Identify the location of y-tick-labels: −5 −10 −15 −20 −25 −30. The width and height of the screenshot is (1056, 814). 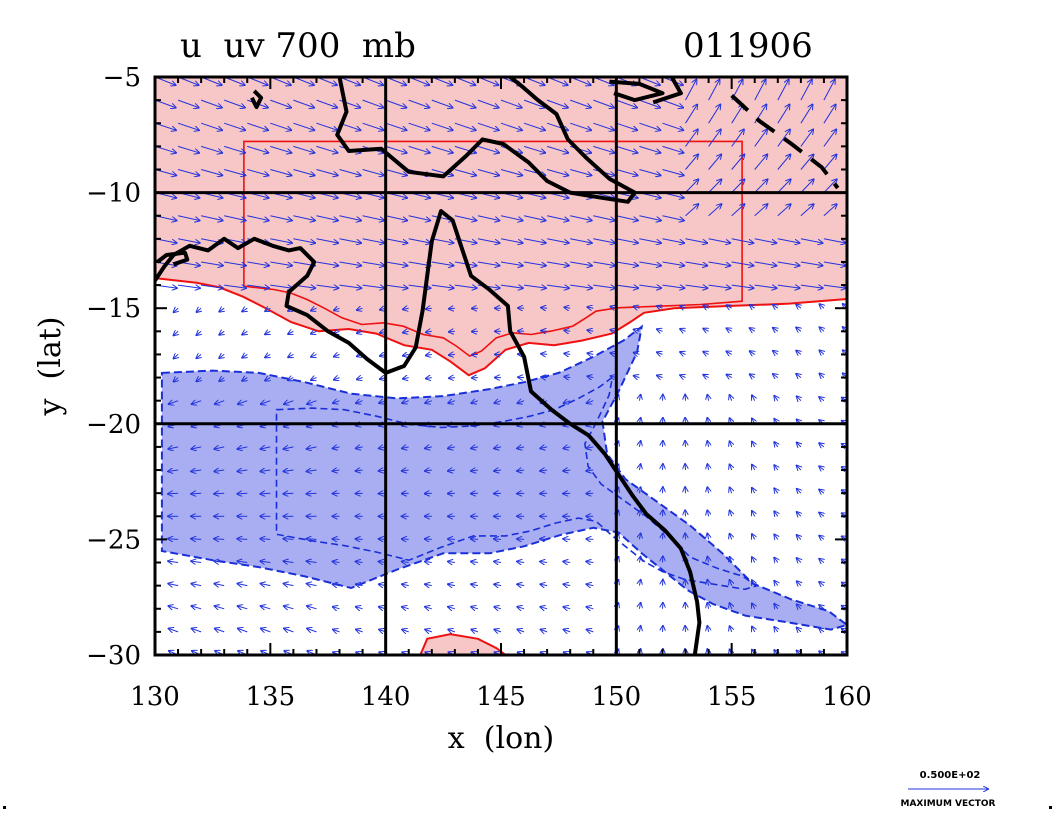
(113, 367).